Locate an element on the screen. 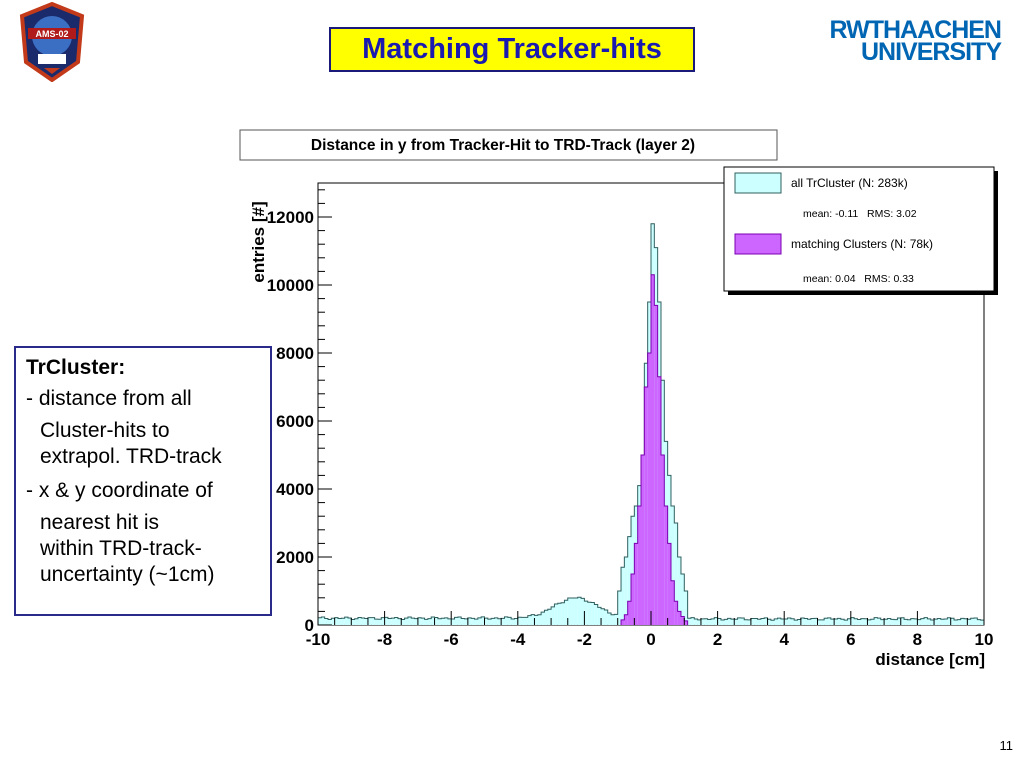  y-tick-label: 12000 is located at coordinates (290, 217).